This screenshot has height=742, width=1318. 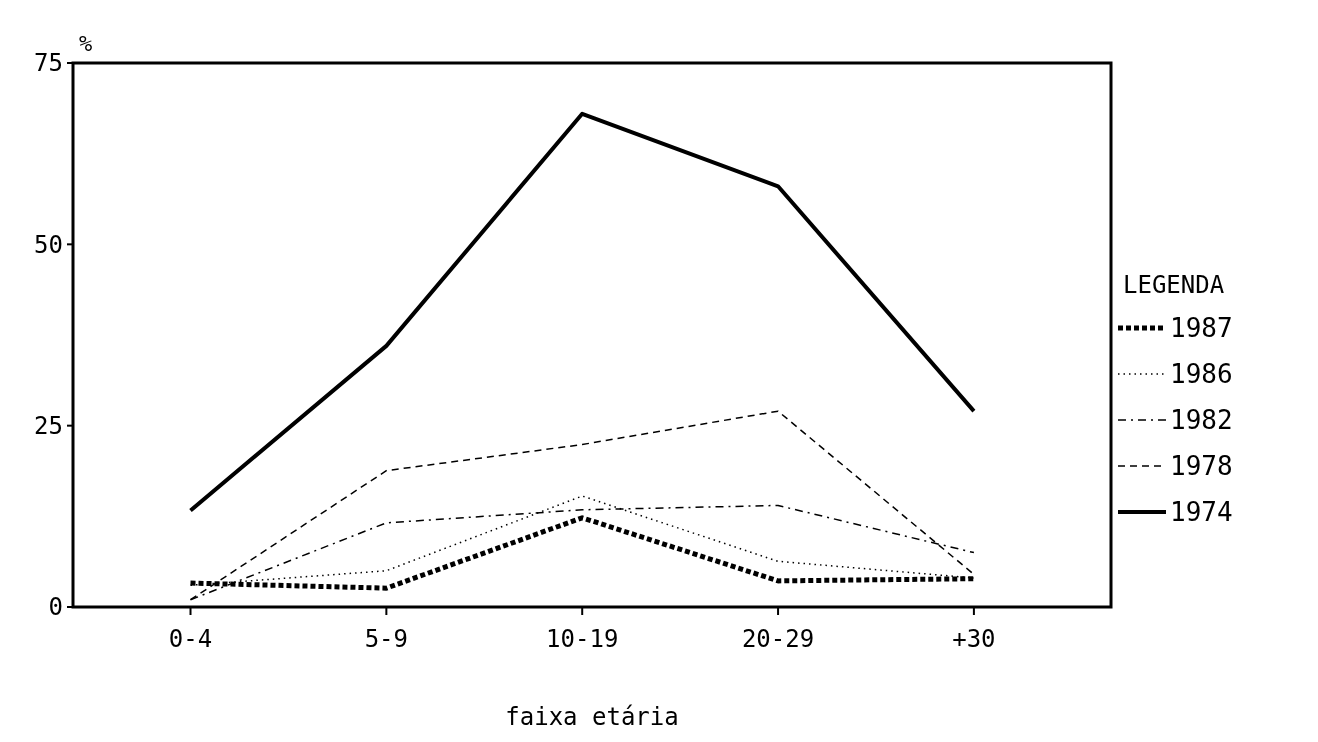 I want to click on y-tick-label: 0, so click(x=55, y=607).